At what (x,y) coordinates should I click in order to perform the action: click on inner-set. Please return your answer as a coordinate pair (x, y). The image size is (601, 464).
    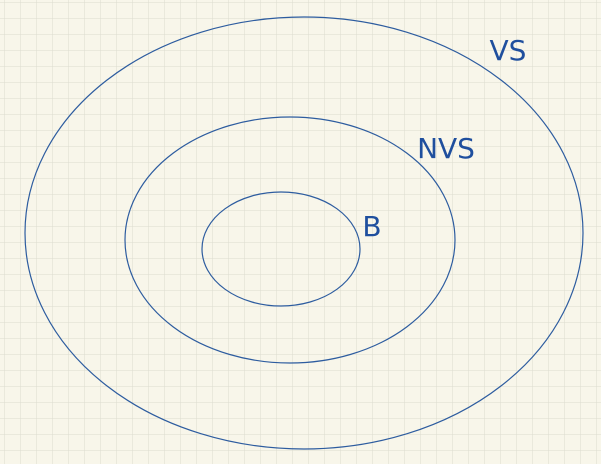
    Looking at the image, I should click on (281, 249).